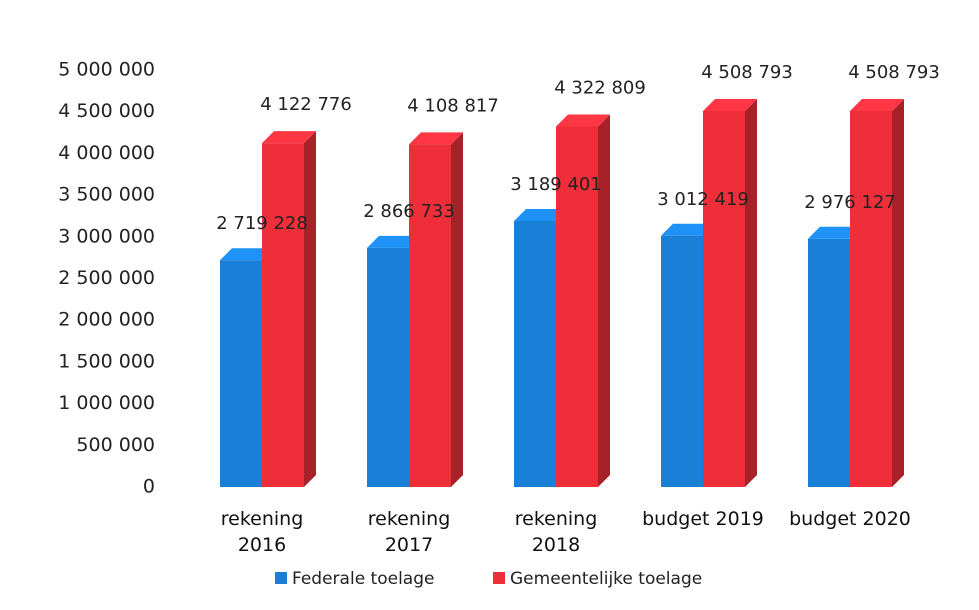  Describe the element at coordinates (106, 320) in the screenshot. I see `y-tick-label: 2 000 000` at that location.